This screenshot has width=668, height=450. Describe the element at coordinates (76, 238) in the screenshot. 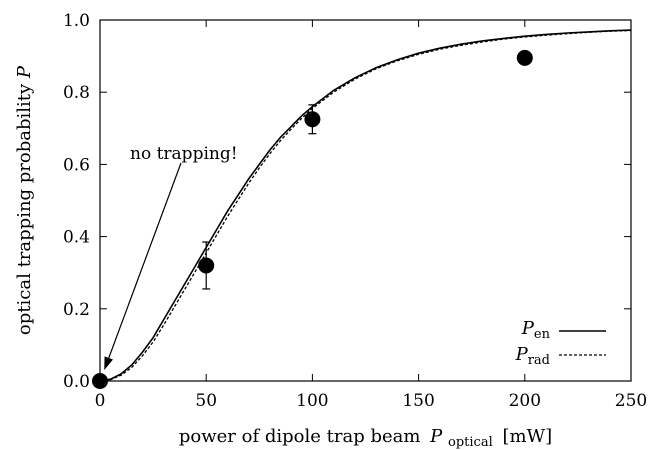

I see `y-tick-label-2: 0.4` at that location.